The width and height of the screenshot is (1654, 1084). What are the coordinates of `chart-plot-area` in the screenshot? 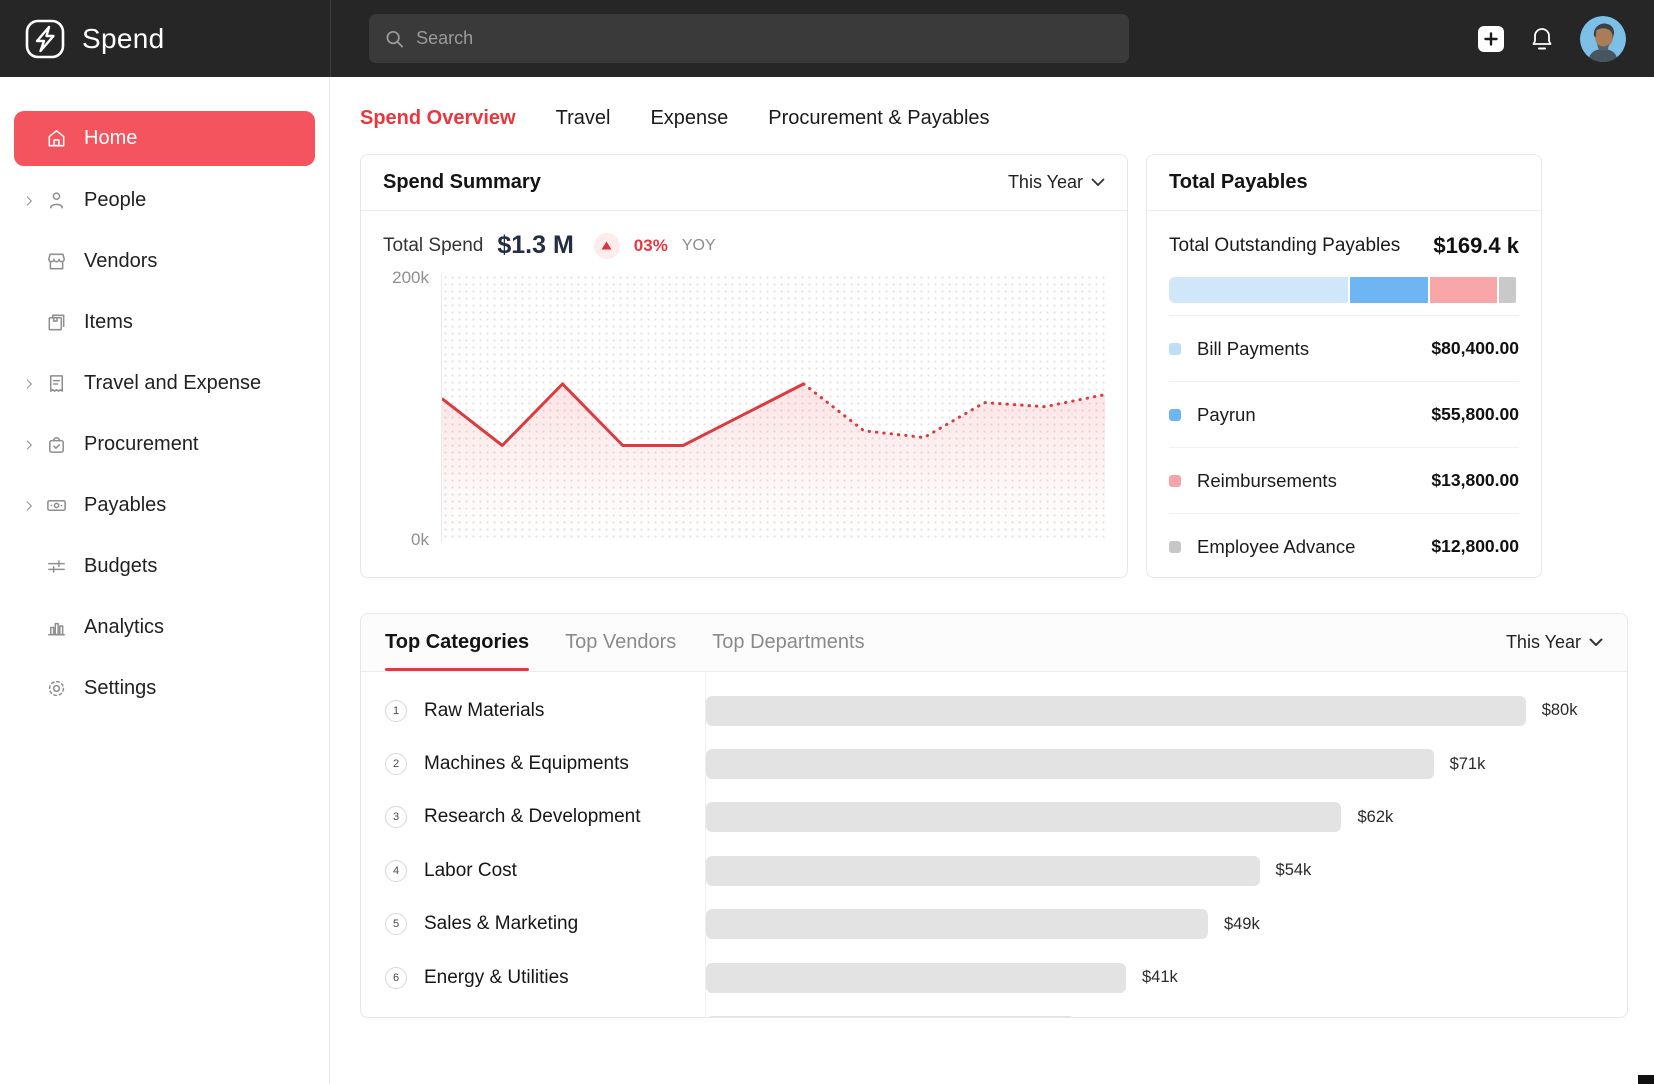 It's located at (773, 408).